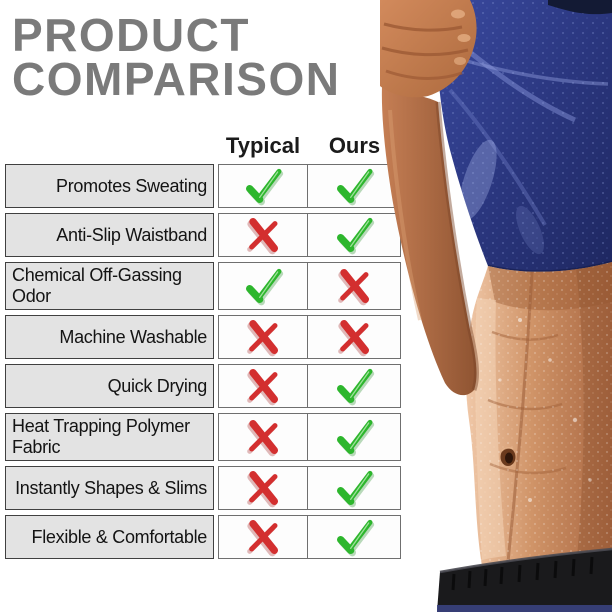  Describe the element at coordinates (109, 386) in the screenshot. I see `feature-label: Quick Drying` at that location.